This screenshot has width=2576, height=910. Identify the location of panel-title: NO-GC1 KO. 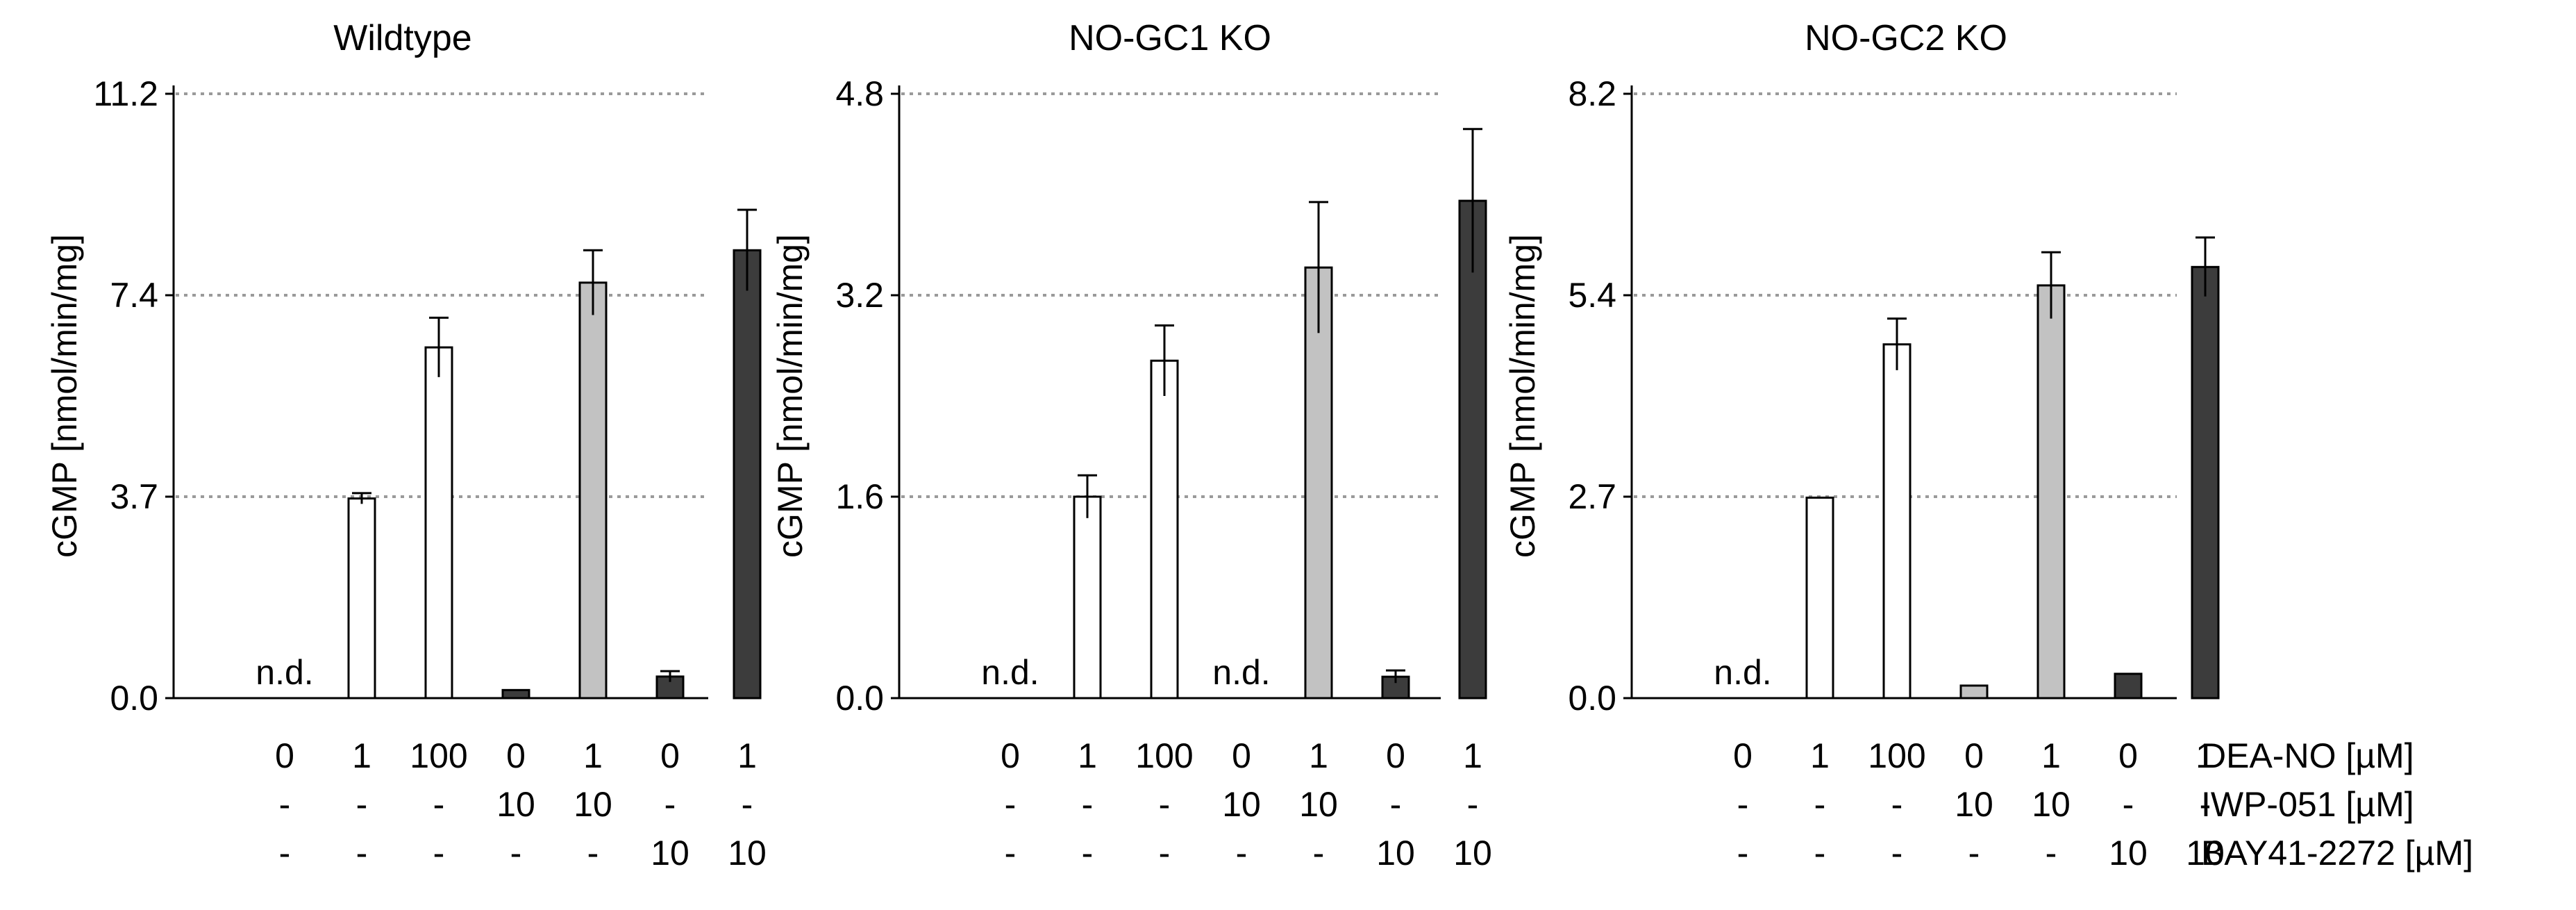
(1170, 38).